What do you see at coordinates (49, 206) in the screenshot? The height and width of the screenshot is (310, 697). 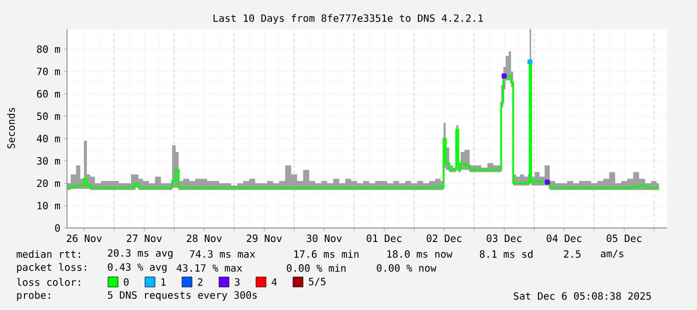 I see `y-tick-label: 10 m` at bounding box center [49, 206].